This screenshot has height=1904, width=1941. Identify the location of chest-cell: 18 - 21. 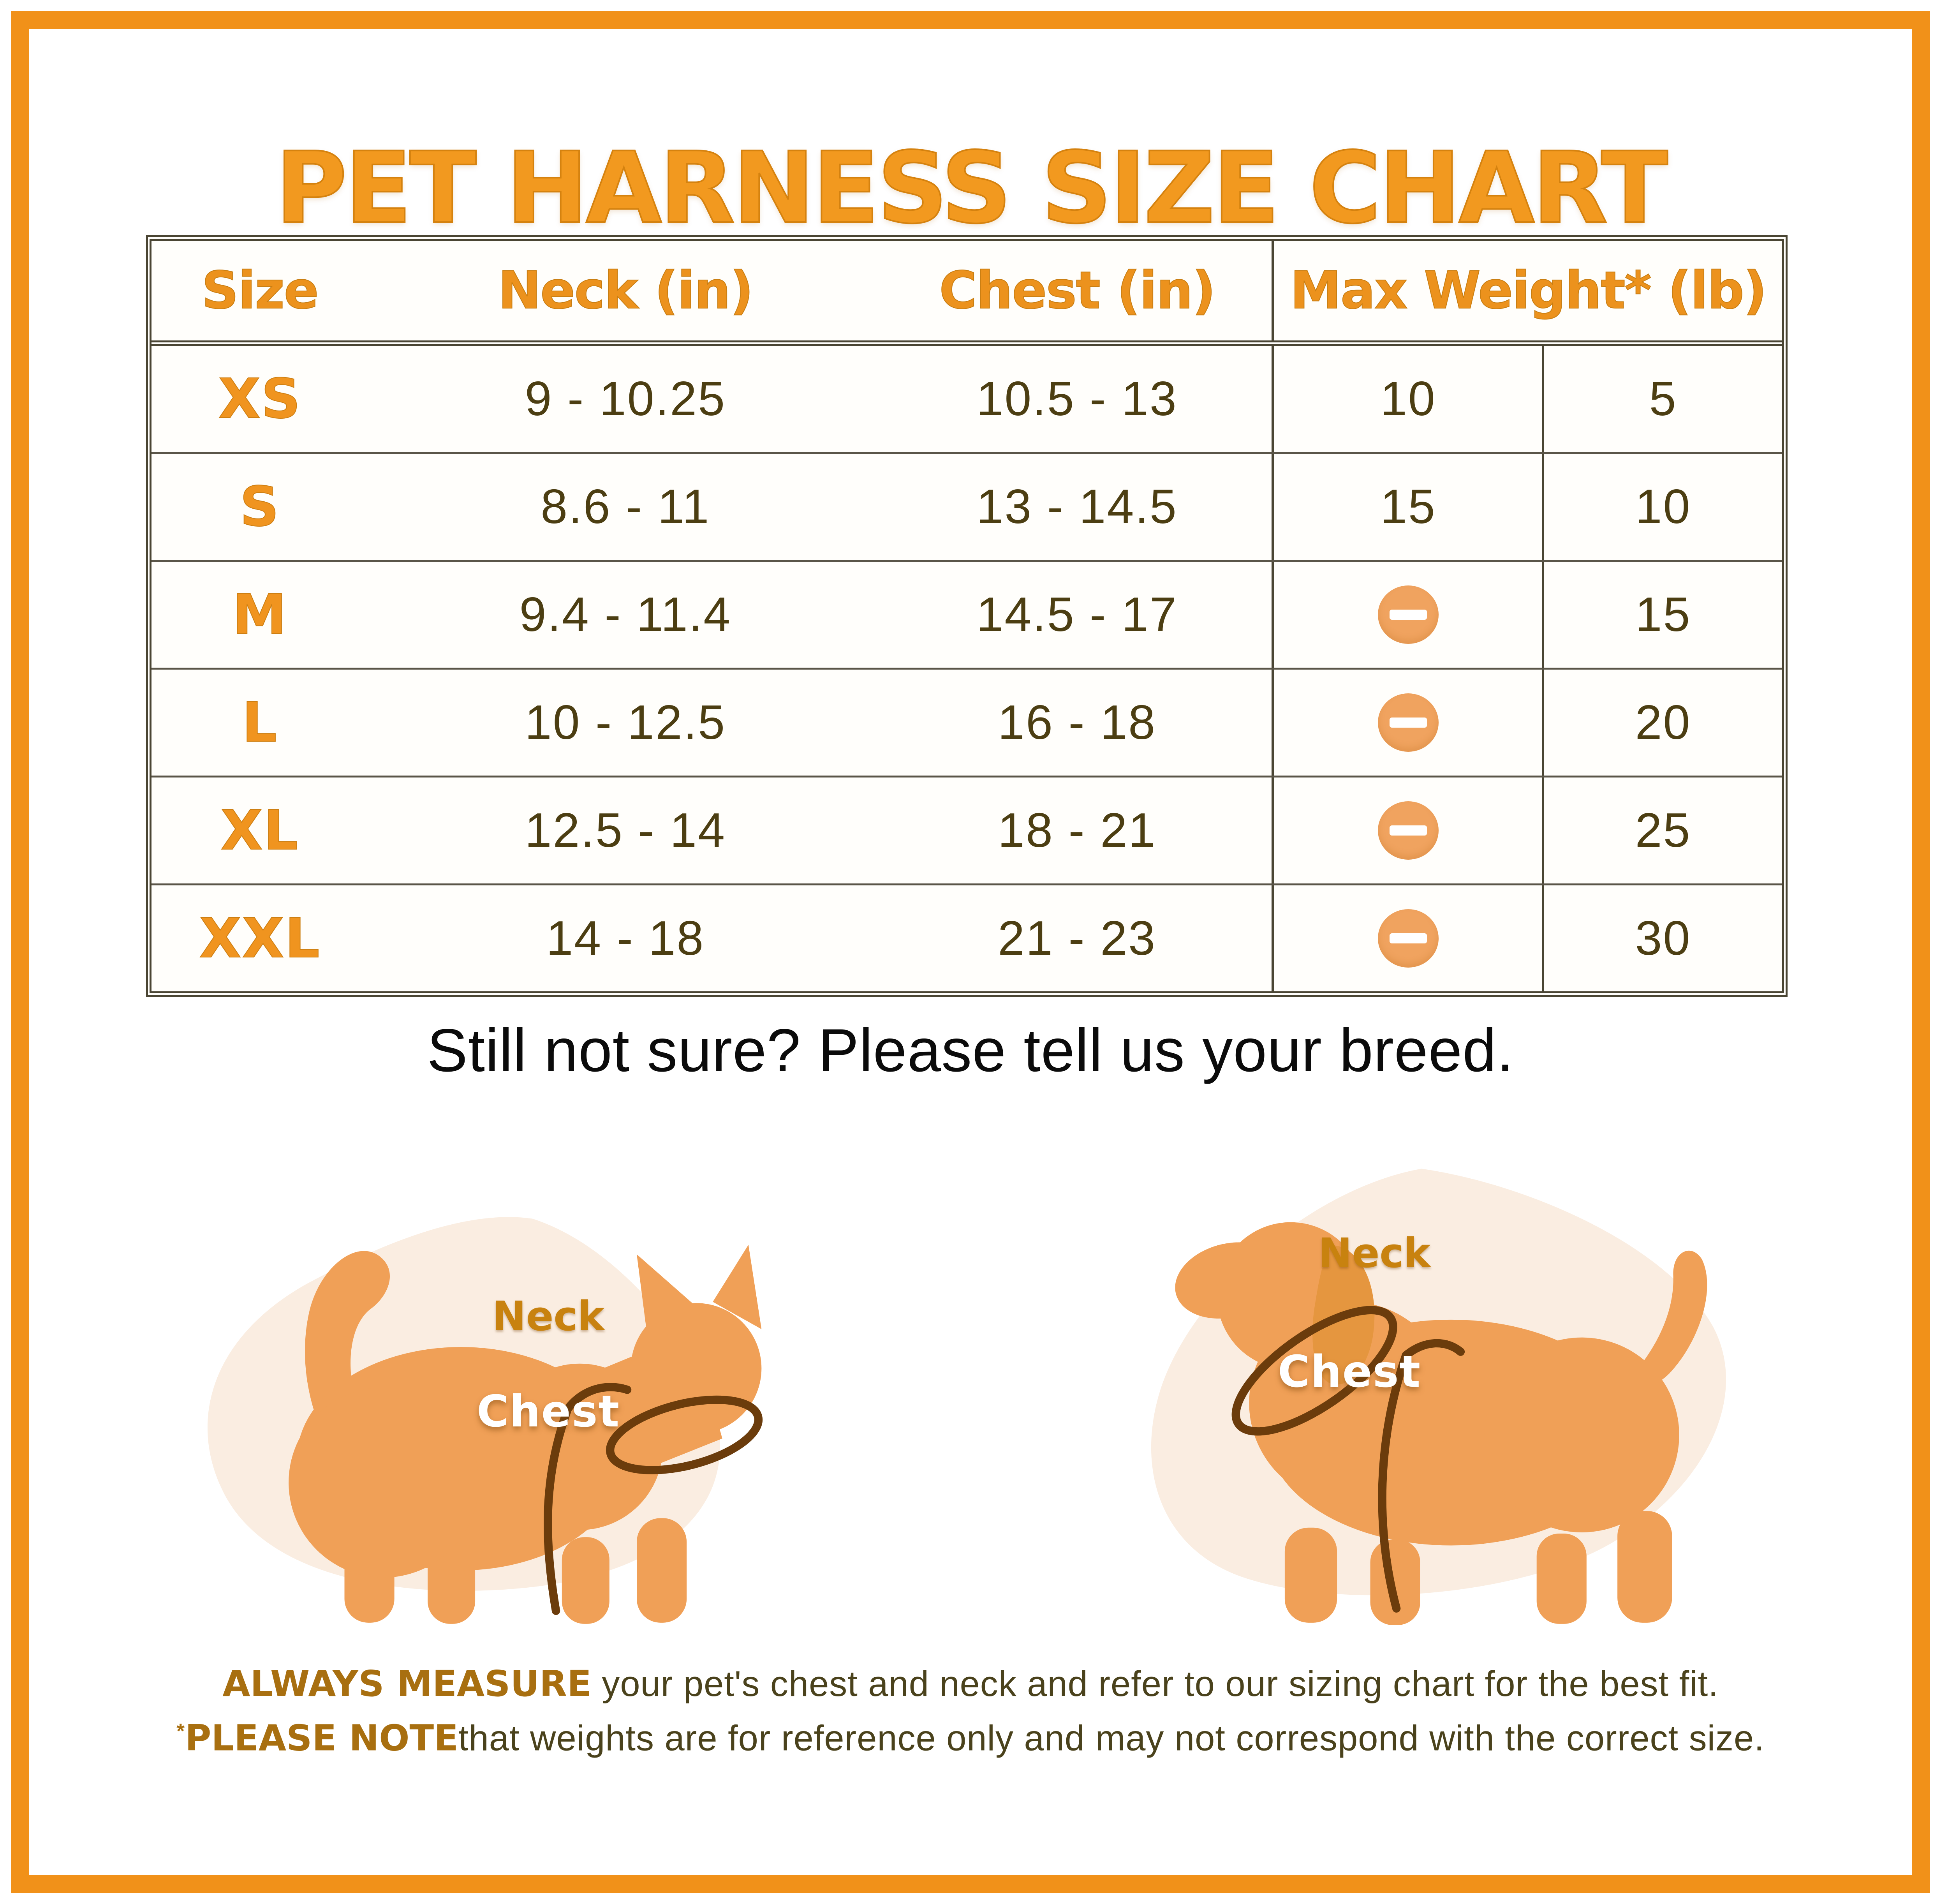
(1078, 830).